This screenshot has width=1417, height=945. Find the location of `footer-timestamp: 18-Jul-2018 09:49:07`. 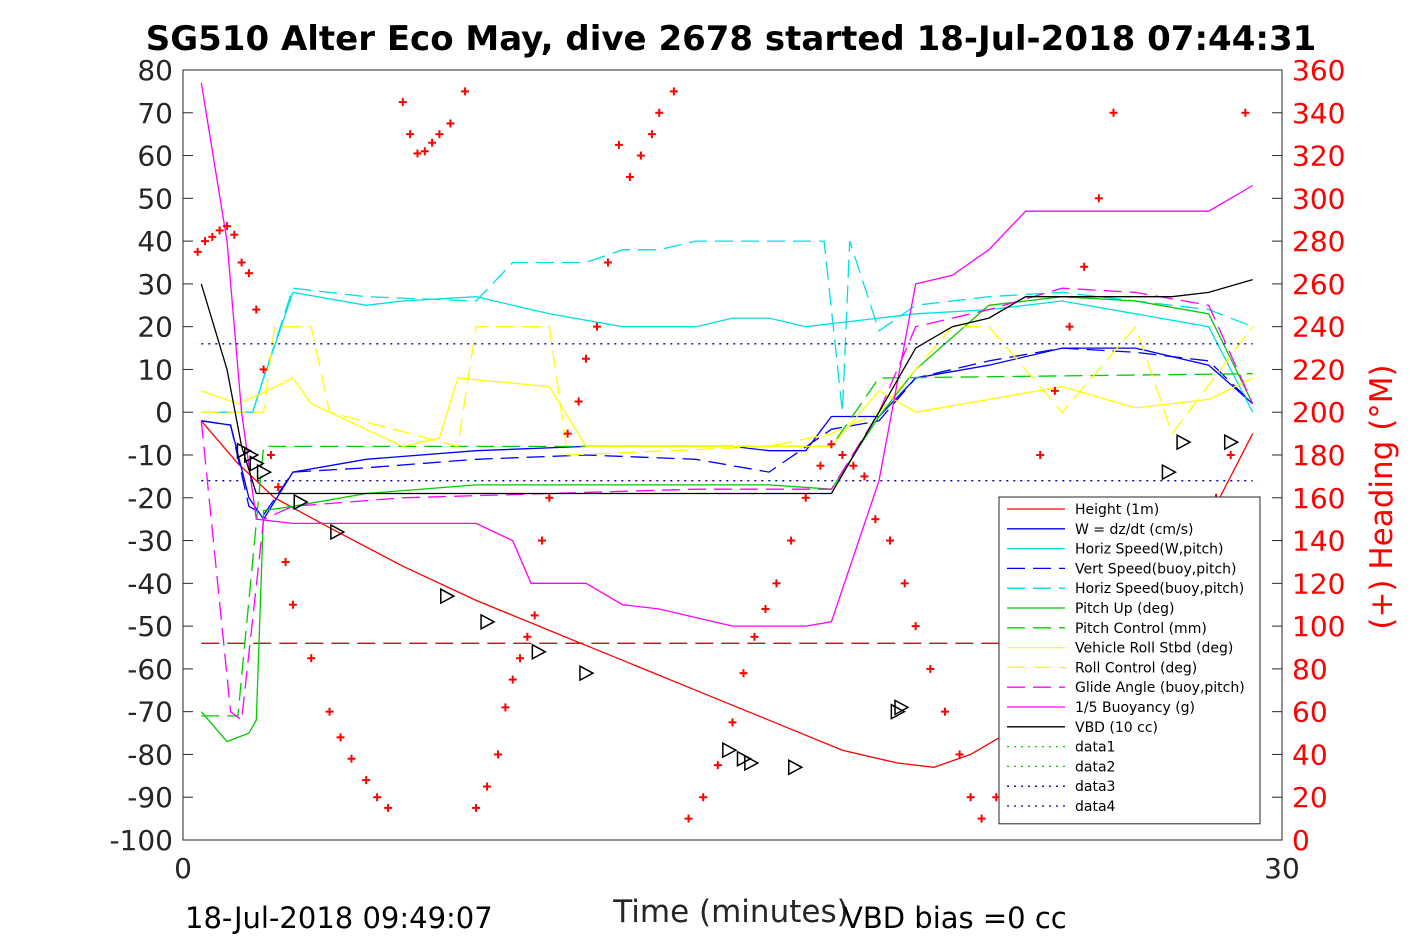

footer-timestamp: 18-Jul-2018 09:49:07 is located at coordinates (339, 918).